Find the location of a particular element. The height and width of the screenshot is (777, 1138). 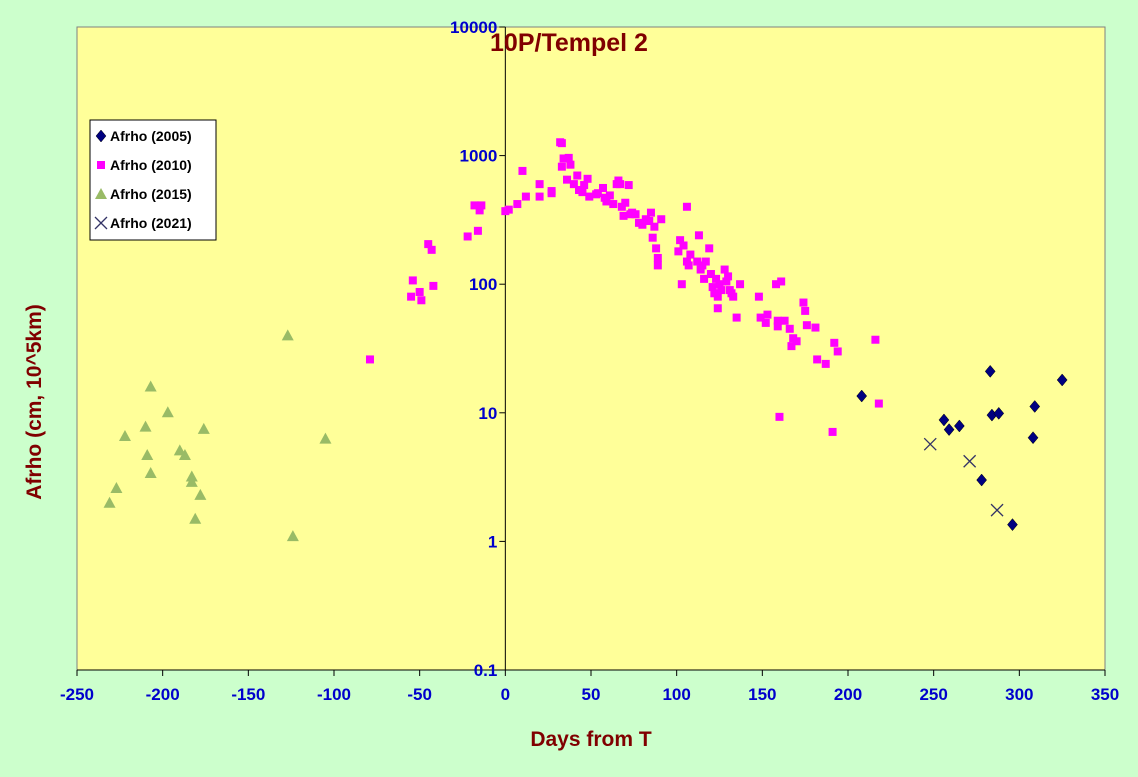

x-tick-label: 50 is located at coordinates (591, 694).